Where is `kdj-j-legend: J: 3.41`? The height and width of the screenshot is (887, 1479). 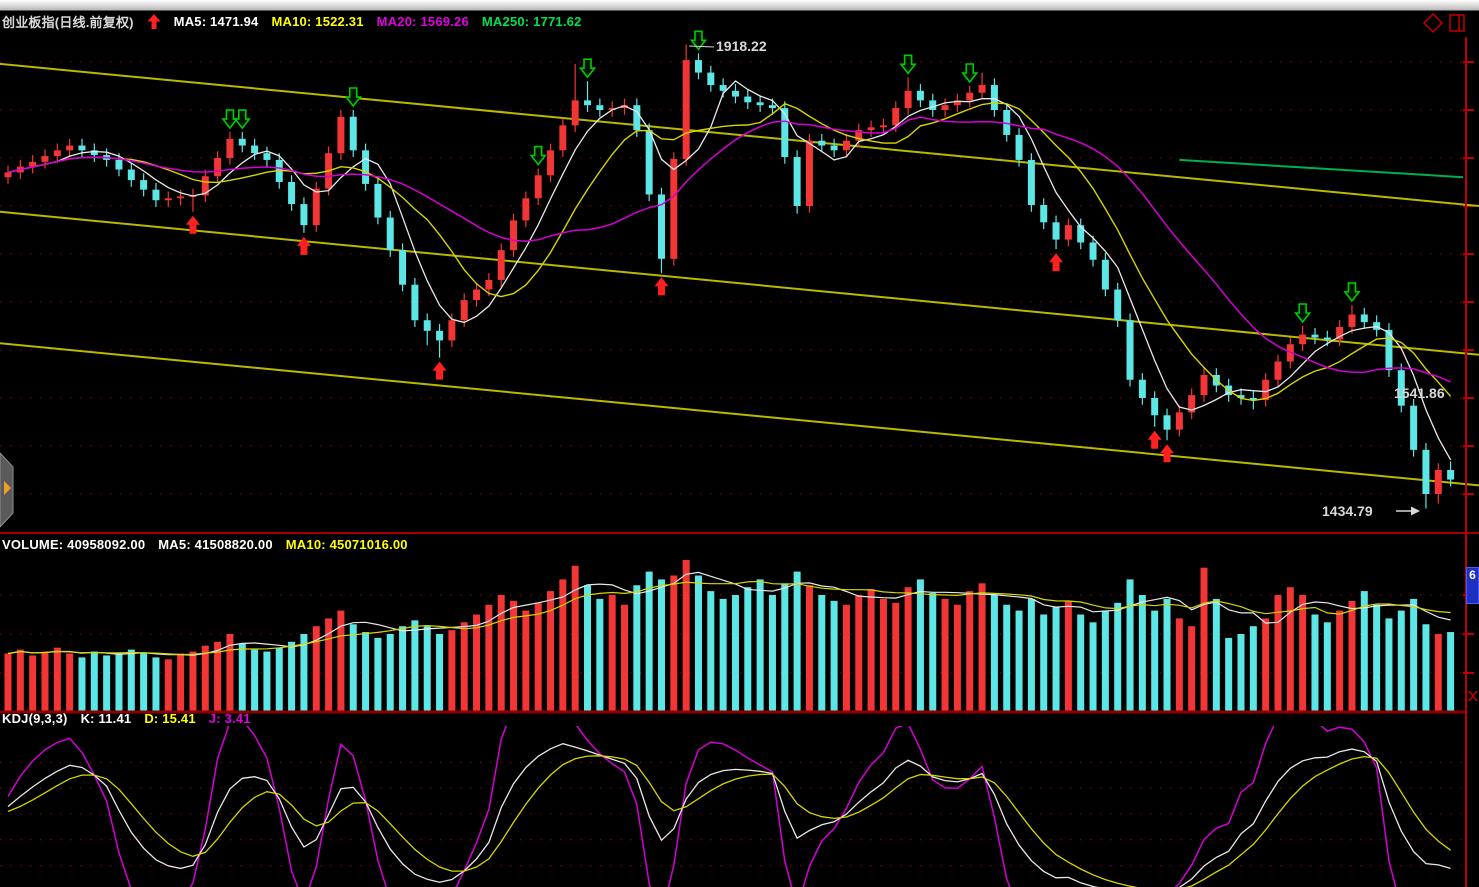
kdj-j-legend: J: 3.41 is located at coordinates (229, 718).